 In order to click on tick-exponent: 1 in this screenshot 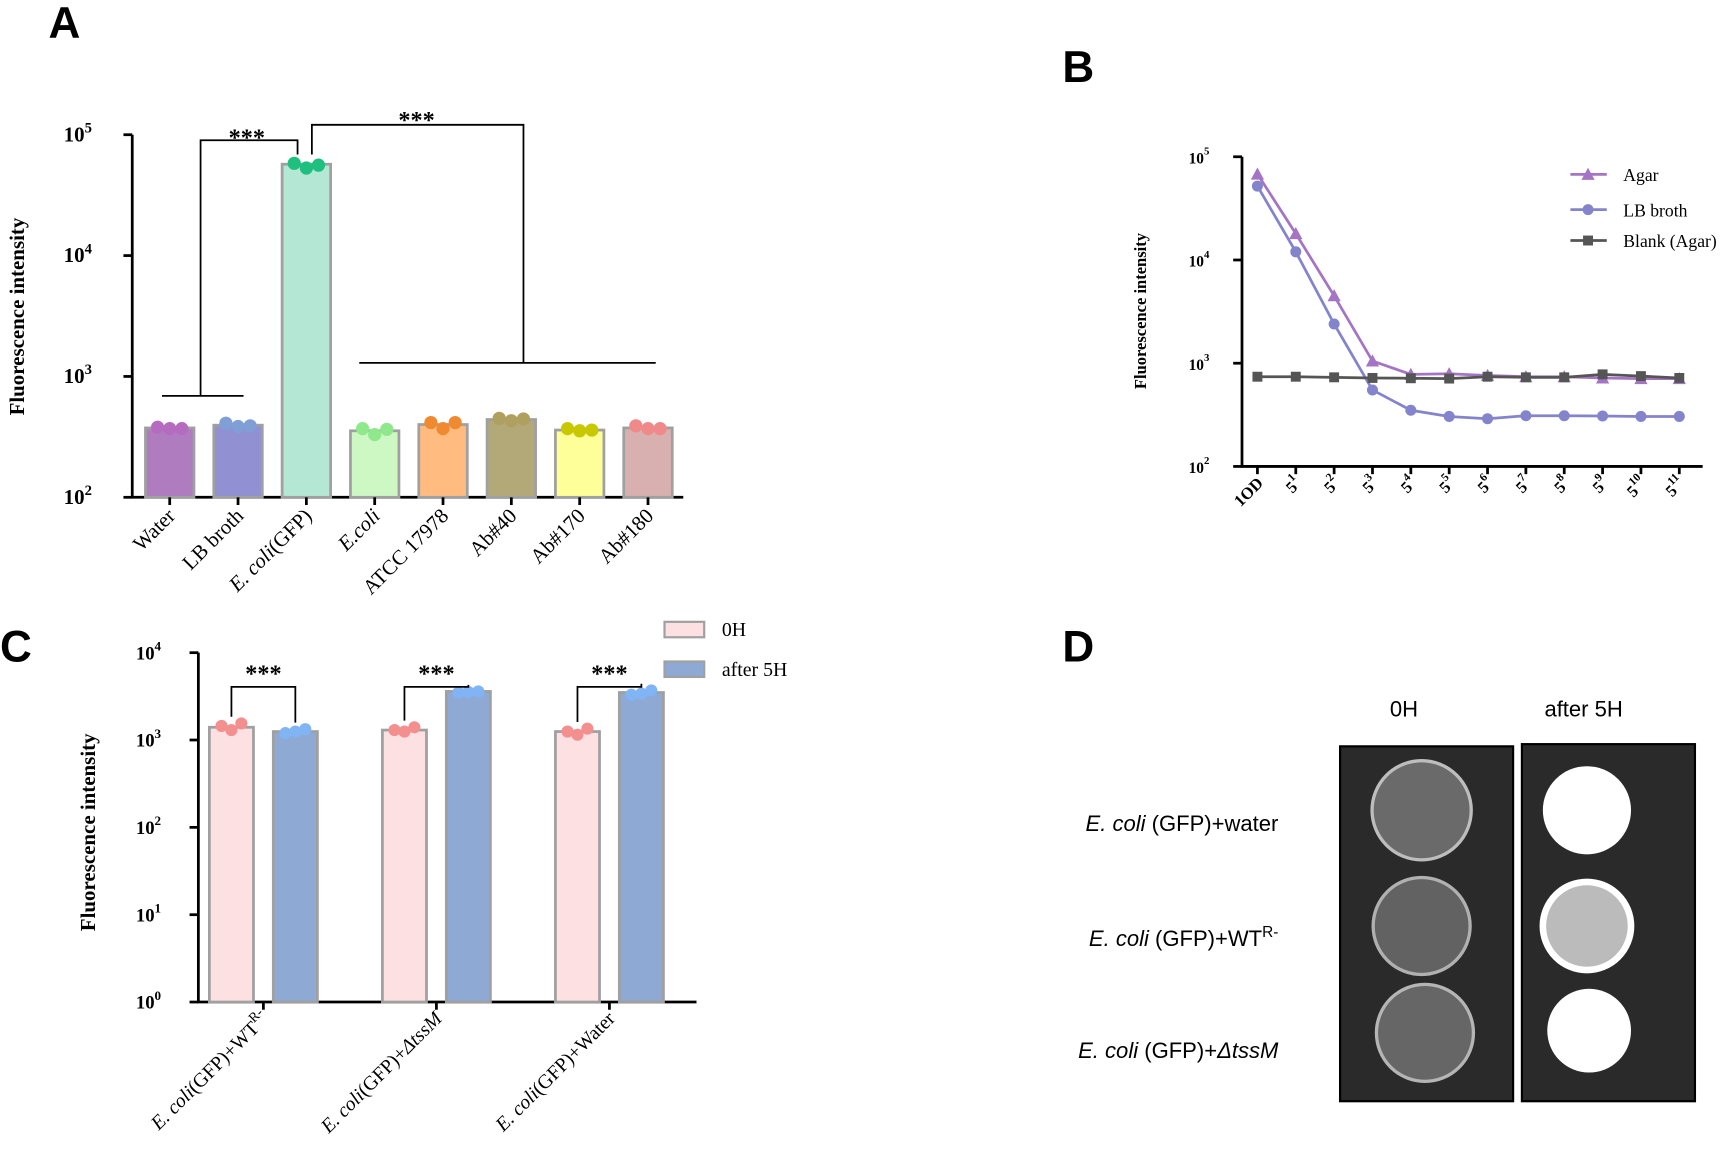, I will do `click(158, 907)`.